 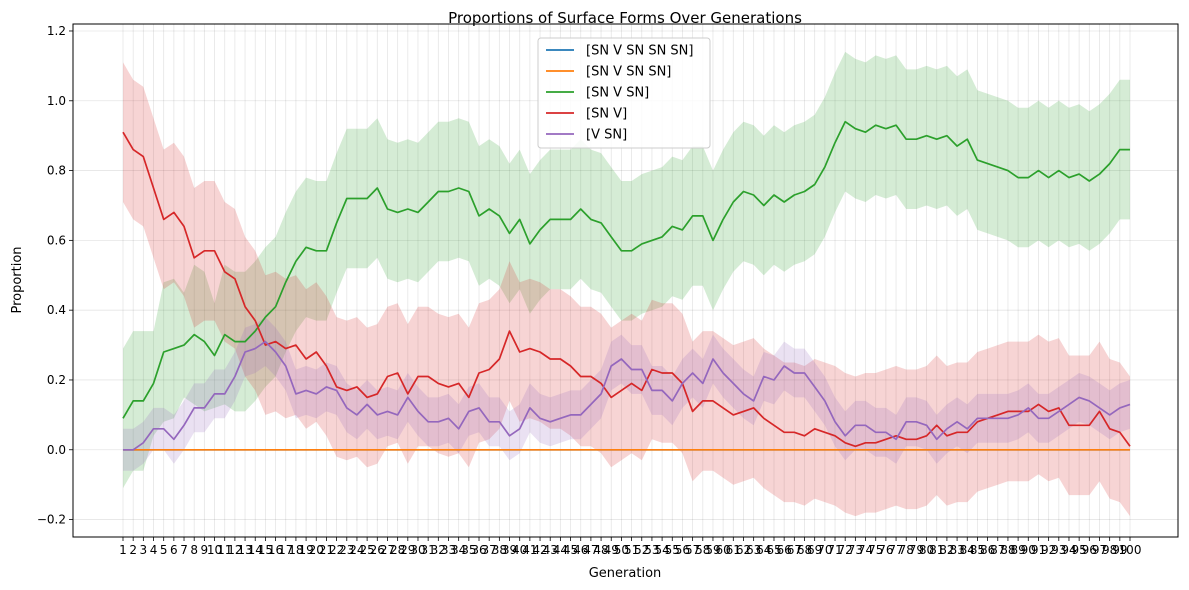 What do you see at coordinates (56, 101) in the screenshot?
I see `y-tick-label-6: 1.0` at bounding box center [56, 101].